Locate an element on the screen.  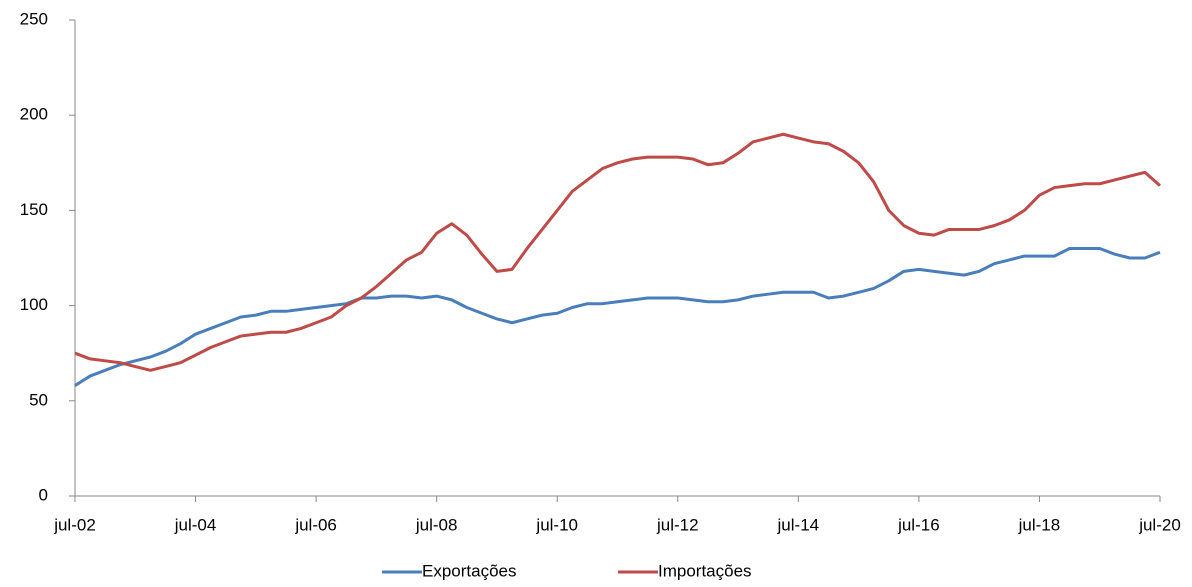
y-tick-label: 200 is located at coordinates (34, 114).